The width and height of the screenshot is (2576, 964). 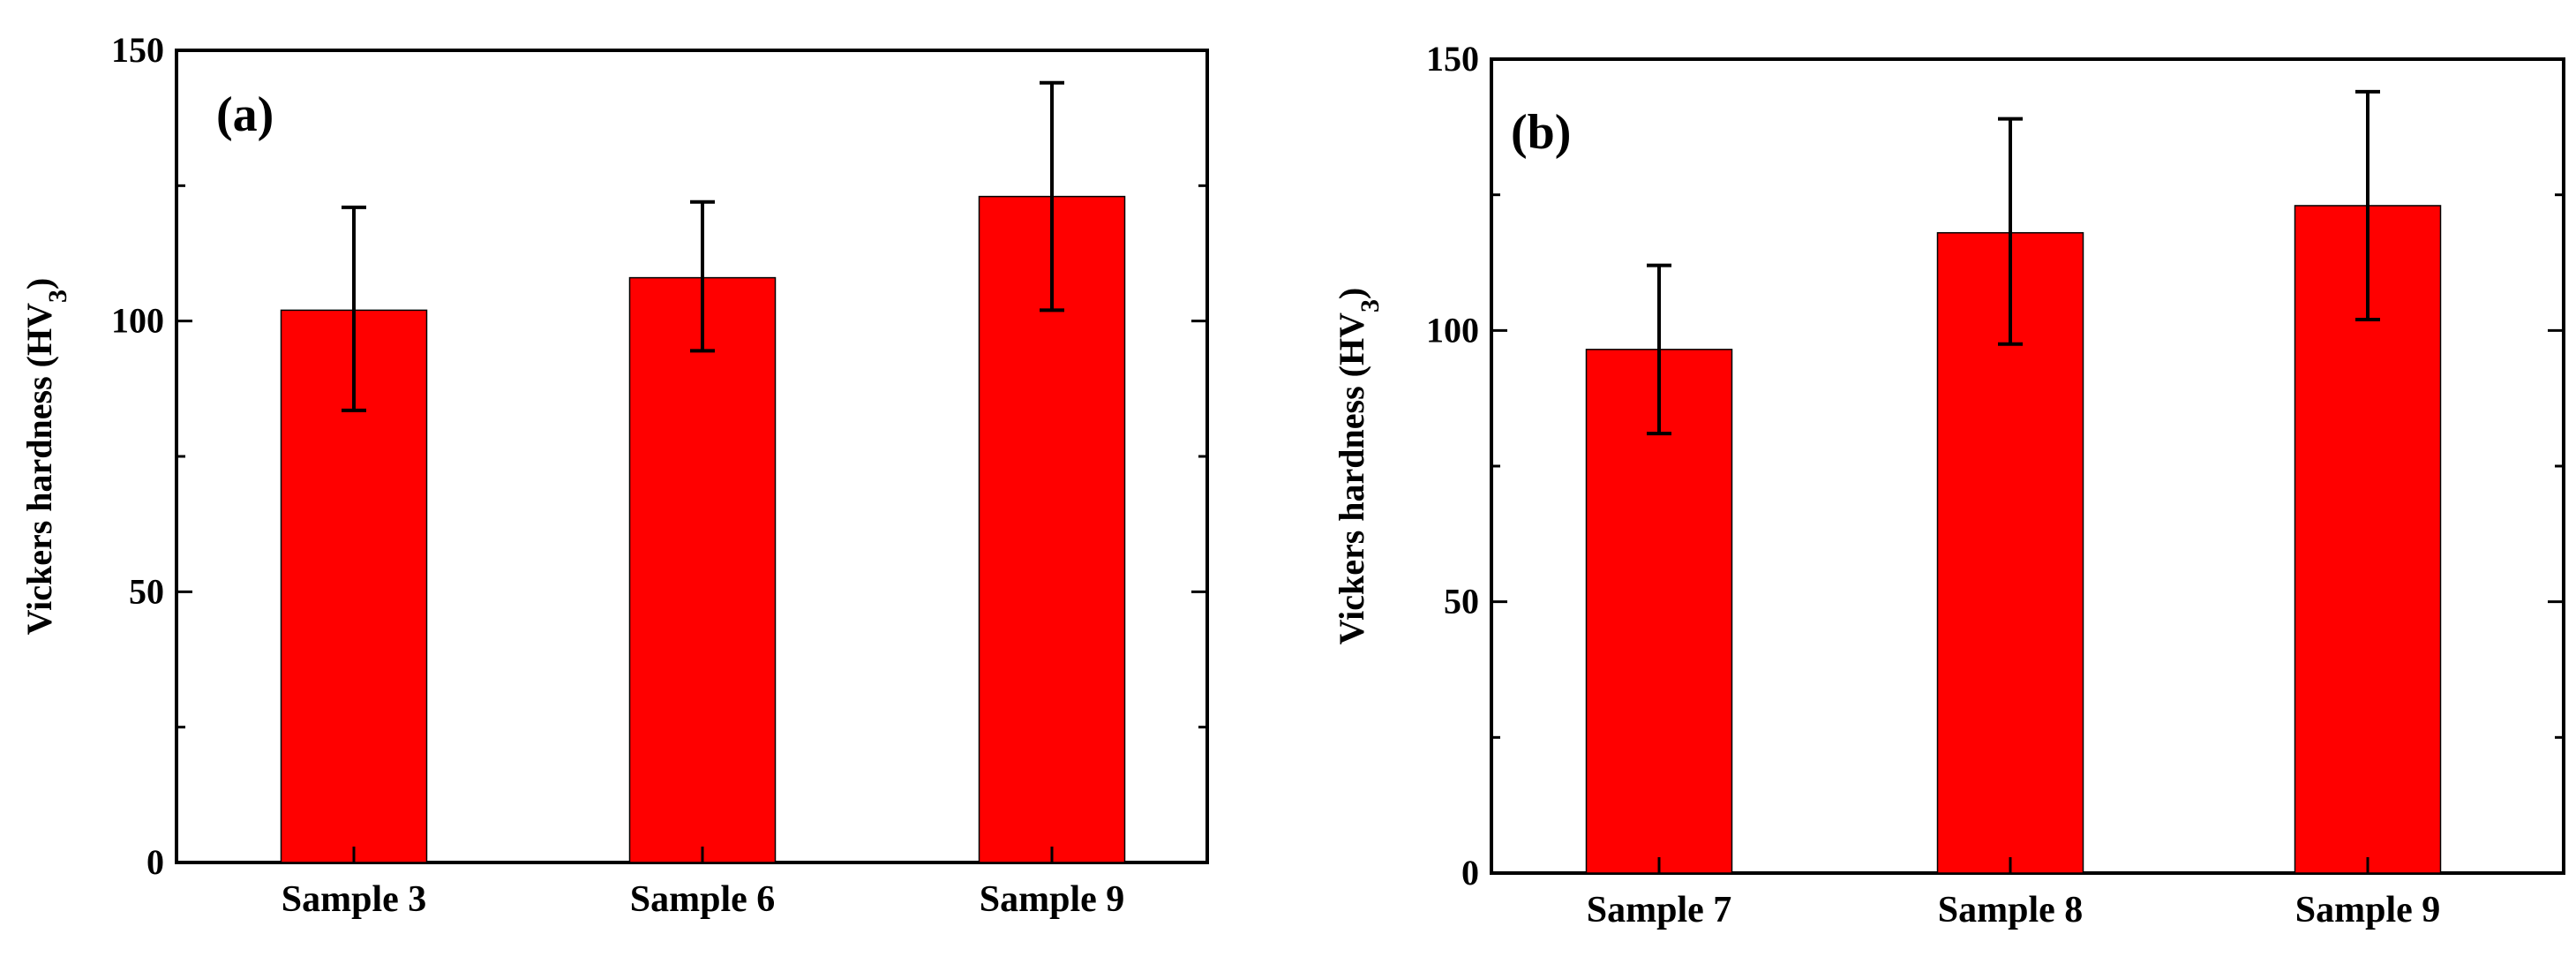 What do you see at coordinates (1659, 910) in the screenshot?
I see `x-tick-label: Sample 7` at bounding box center [1659, 910].